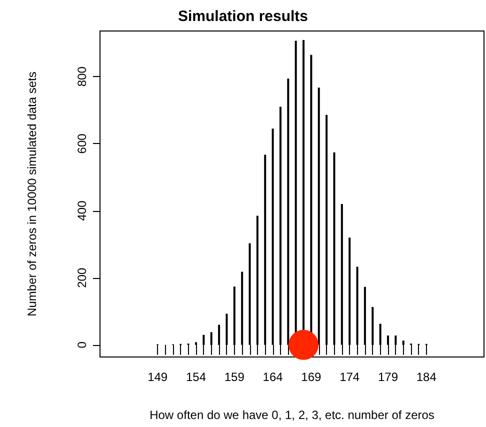  I want to click on x-tick-label: 149, so click(158, 377).